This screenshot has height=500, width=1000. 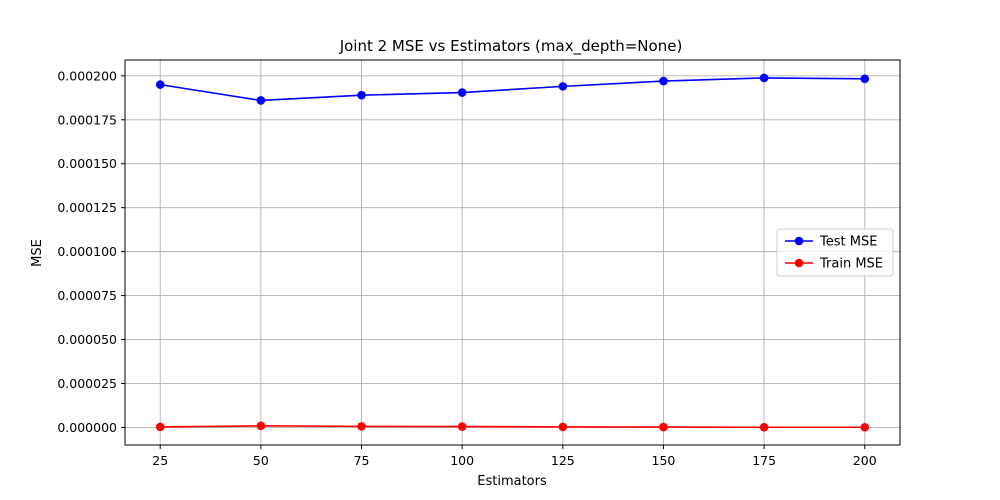 I want to click on x-tick-label: 125, so click(x=563, y=460).